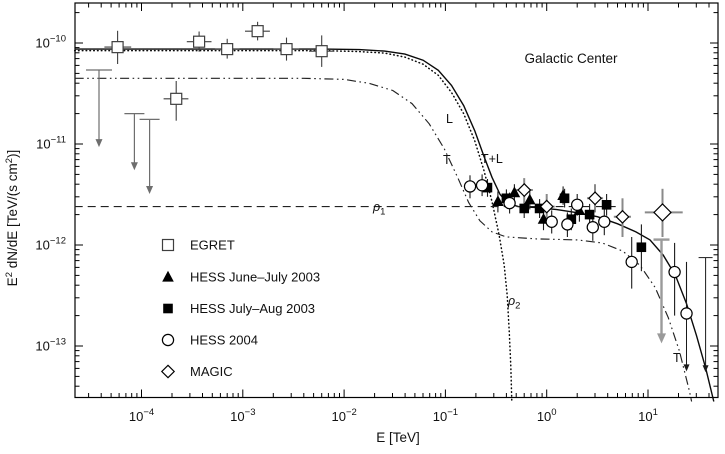 Image resolution: width=725 pixels, height=454 pixels. I want to click on x-tick-label: 10⁻³, so click(242, 415).